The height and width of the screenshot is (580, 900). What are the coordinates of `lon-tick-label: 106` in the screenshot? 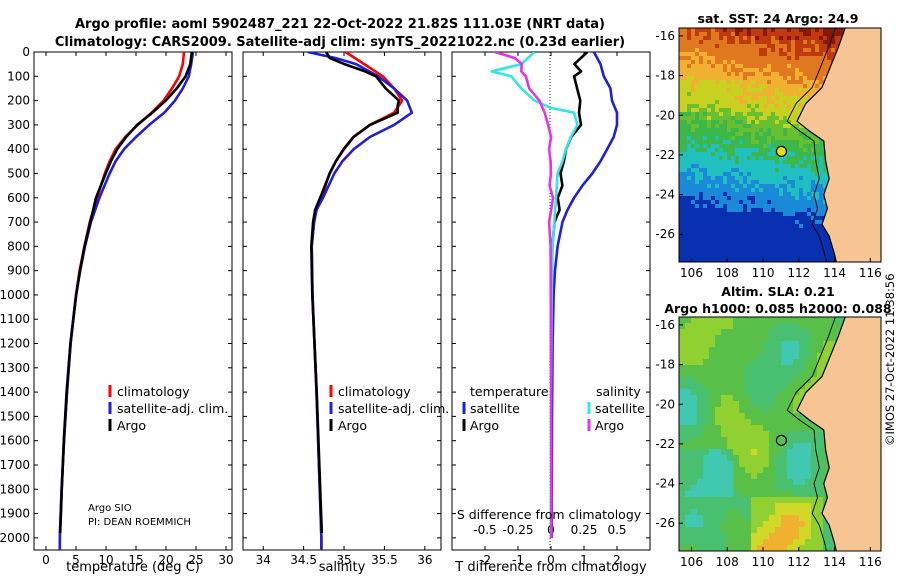 It's located at (691, 562).